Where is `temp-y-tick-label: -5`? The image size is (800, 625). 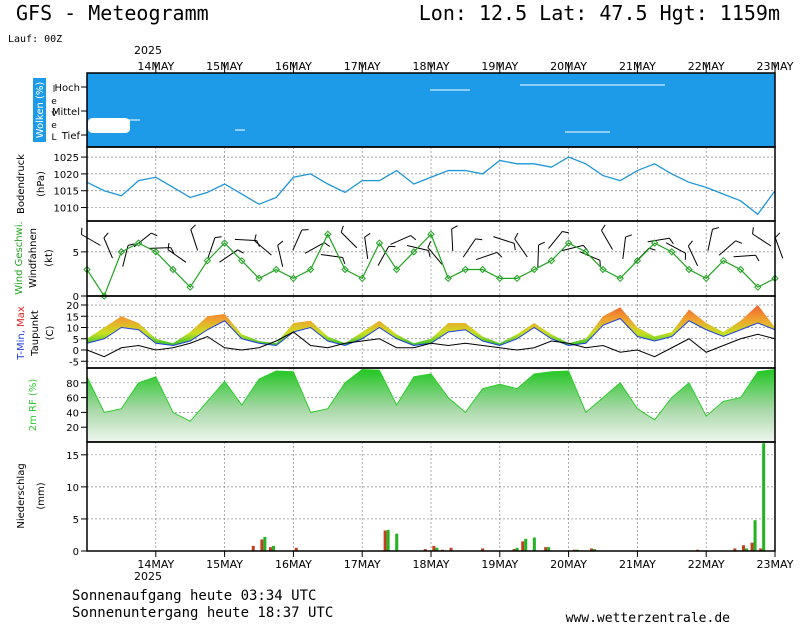
temp-y-tick-label: -5 is located at coordinates (74, 362).